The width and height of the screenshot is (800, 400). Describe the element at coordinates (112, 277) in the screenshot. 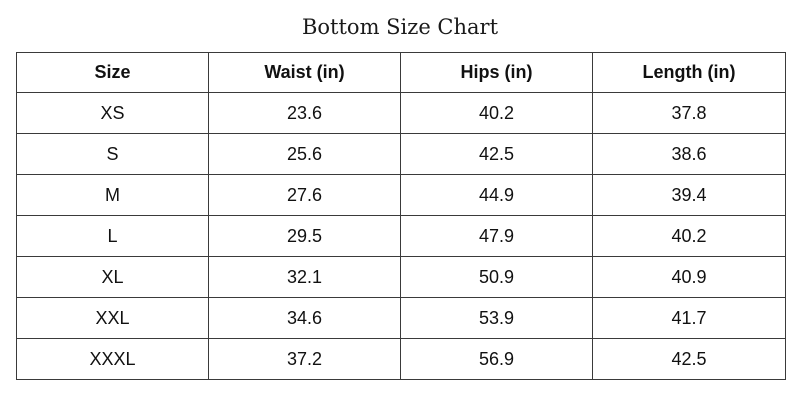

I see `cell-size: XL` at that location.